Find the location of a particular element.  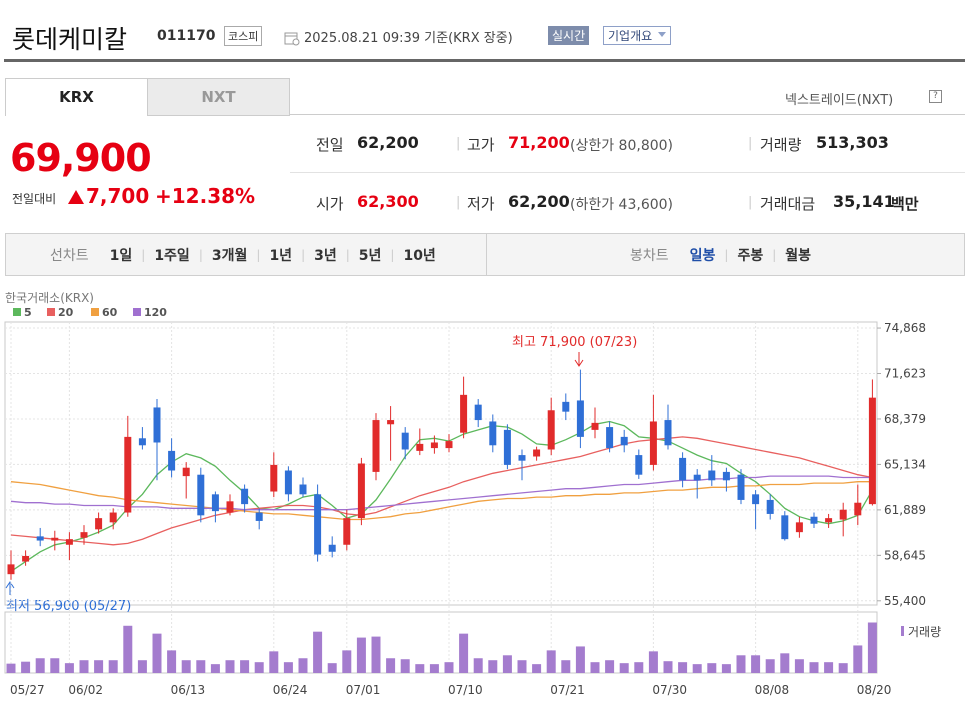

stat-label: 전일 is located at coordinates (330, 145).